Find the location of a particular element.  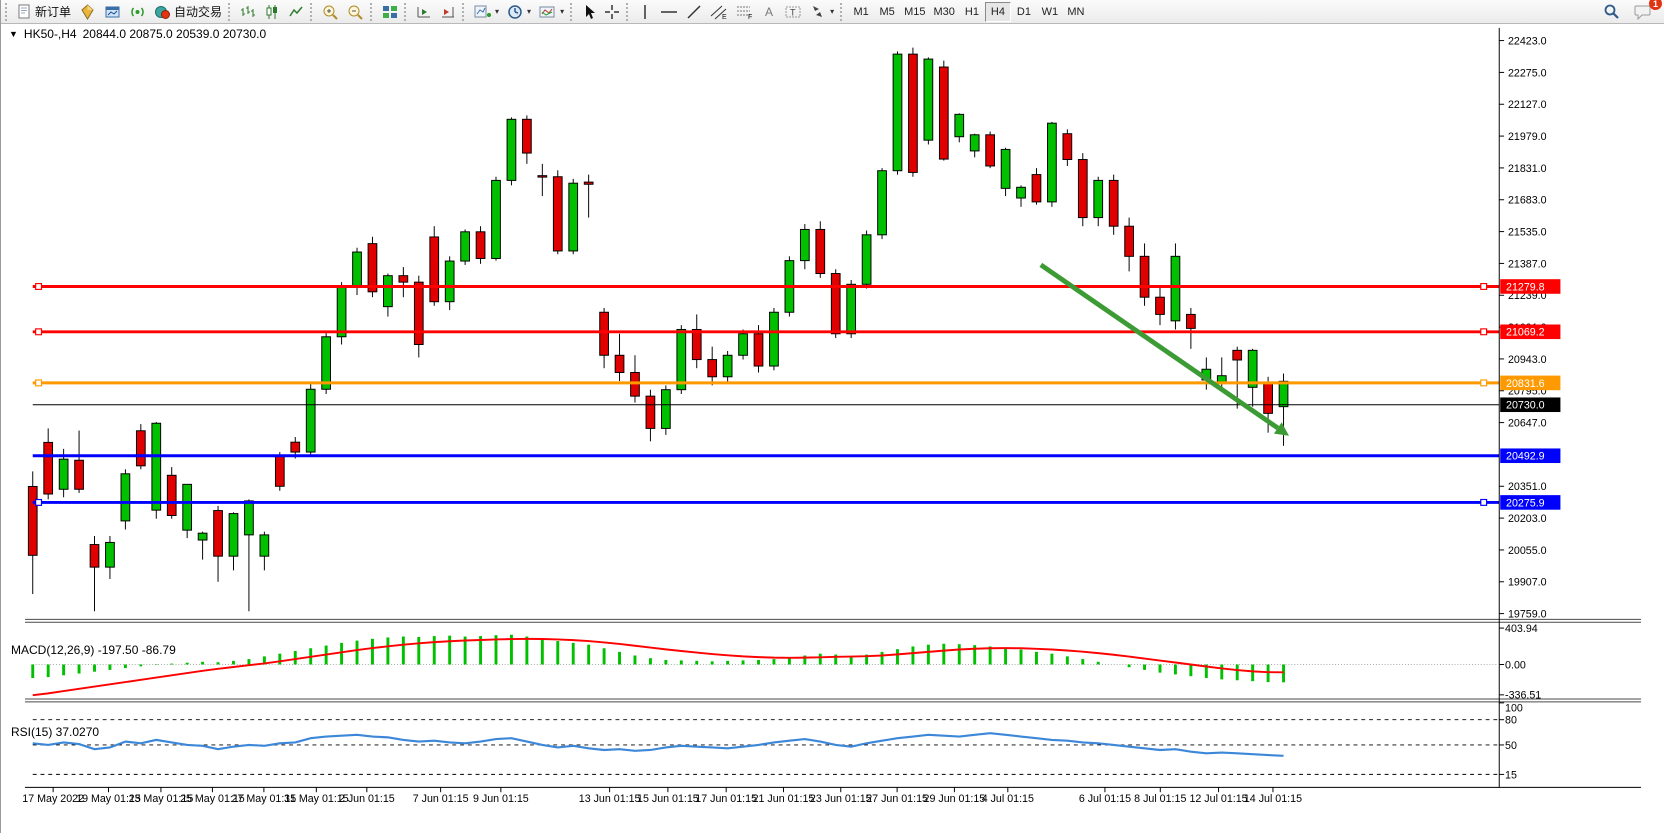

date-tick-label: 17 May 2022 is located at coordinates (53, 799).